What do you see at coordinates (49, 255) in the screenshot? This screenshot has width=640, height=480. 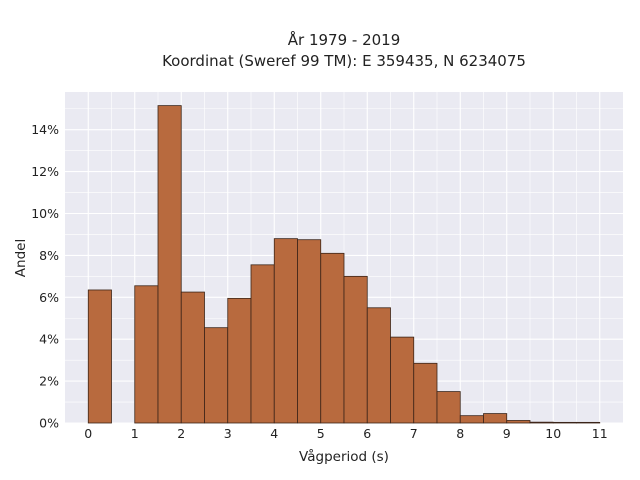 I see `y-tick-label: 8%` at bounding box center [49, 255].